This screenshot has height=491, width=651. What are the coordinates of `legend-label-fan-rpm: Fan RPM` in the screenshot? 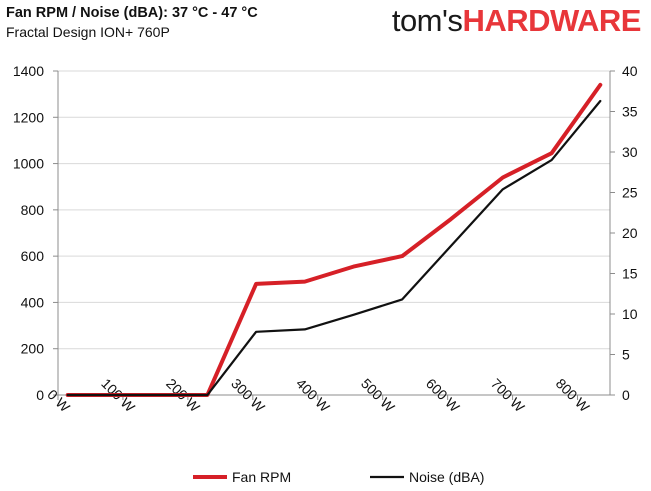 It's located at (261, 477).